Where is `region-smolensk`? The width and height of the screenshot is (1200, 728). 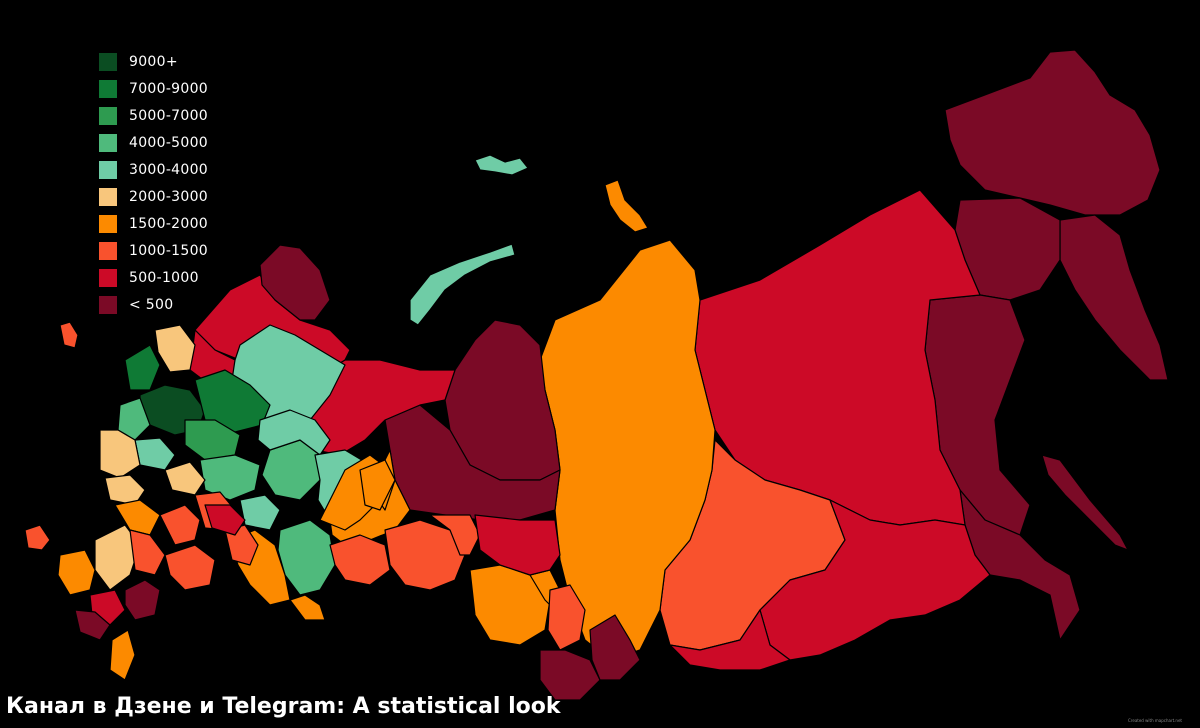
region-smolensk is located at coordinates (134, 419).